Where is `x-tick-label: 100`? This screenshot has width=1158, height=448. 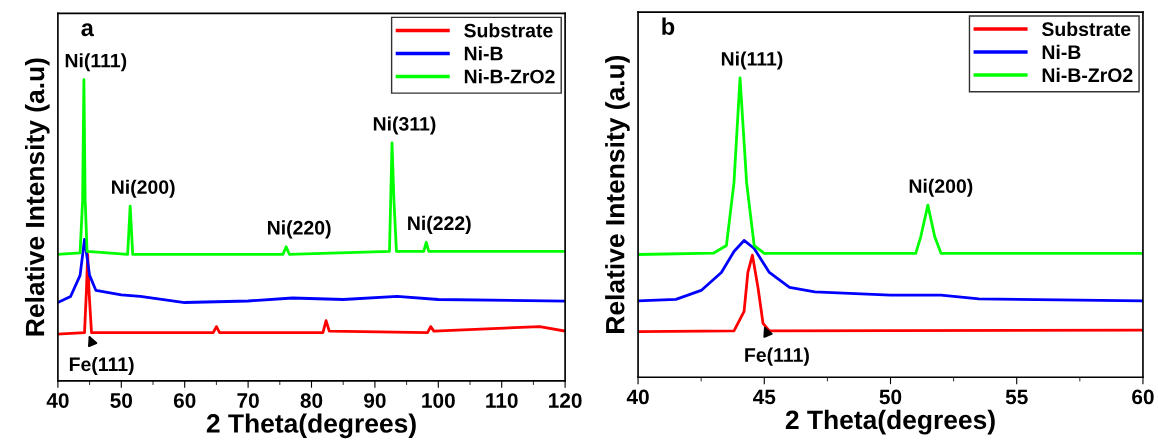
x-tick-label: 100 is located at coordinates (438, 400).